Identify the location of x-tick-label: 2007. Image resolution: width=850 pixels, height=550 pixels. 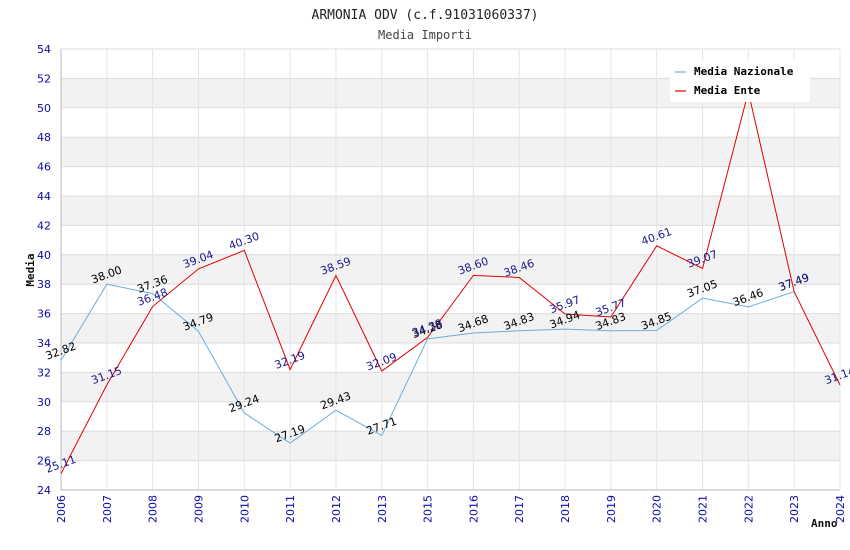
(107, 509).